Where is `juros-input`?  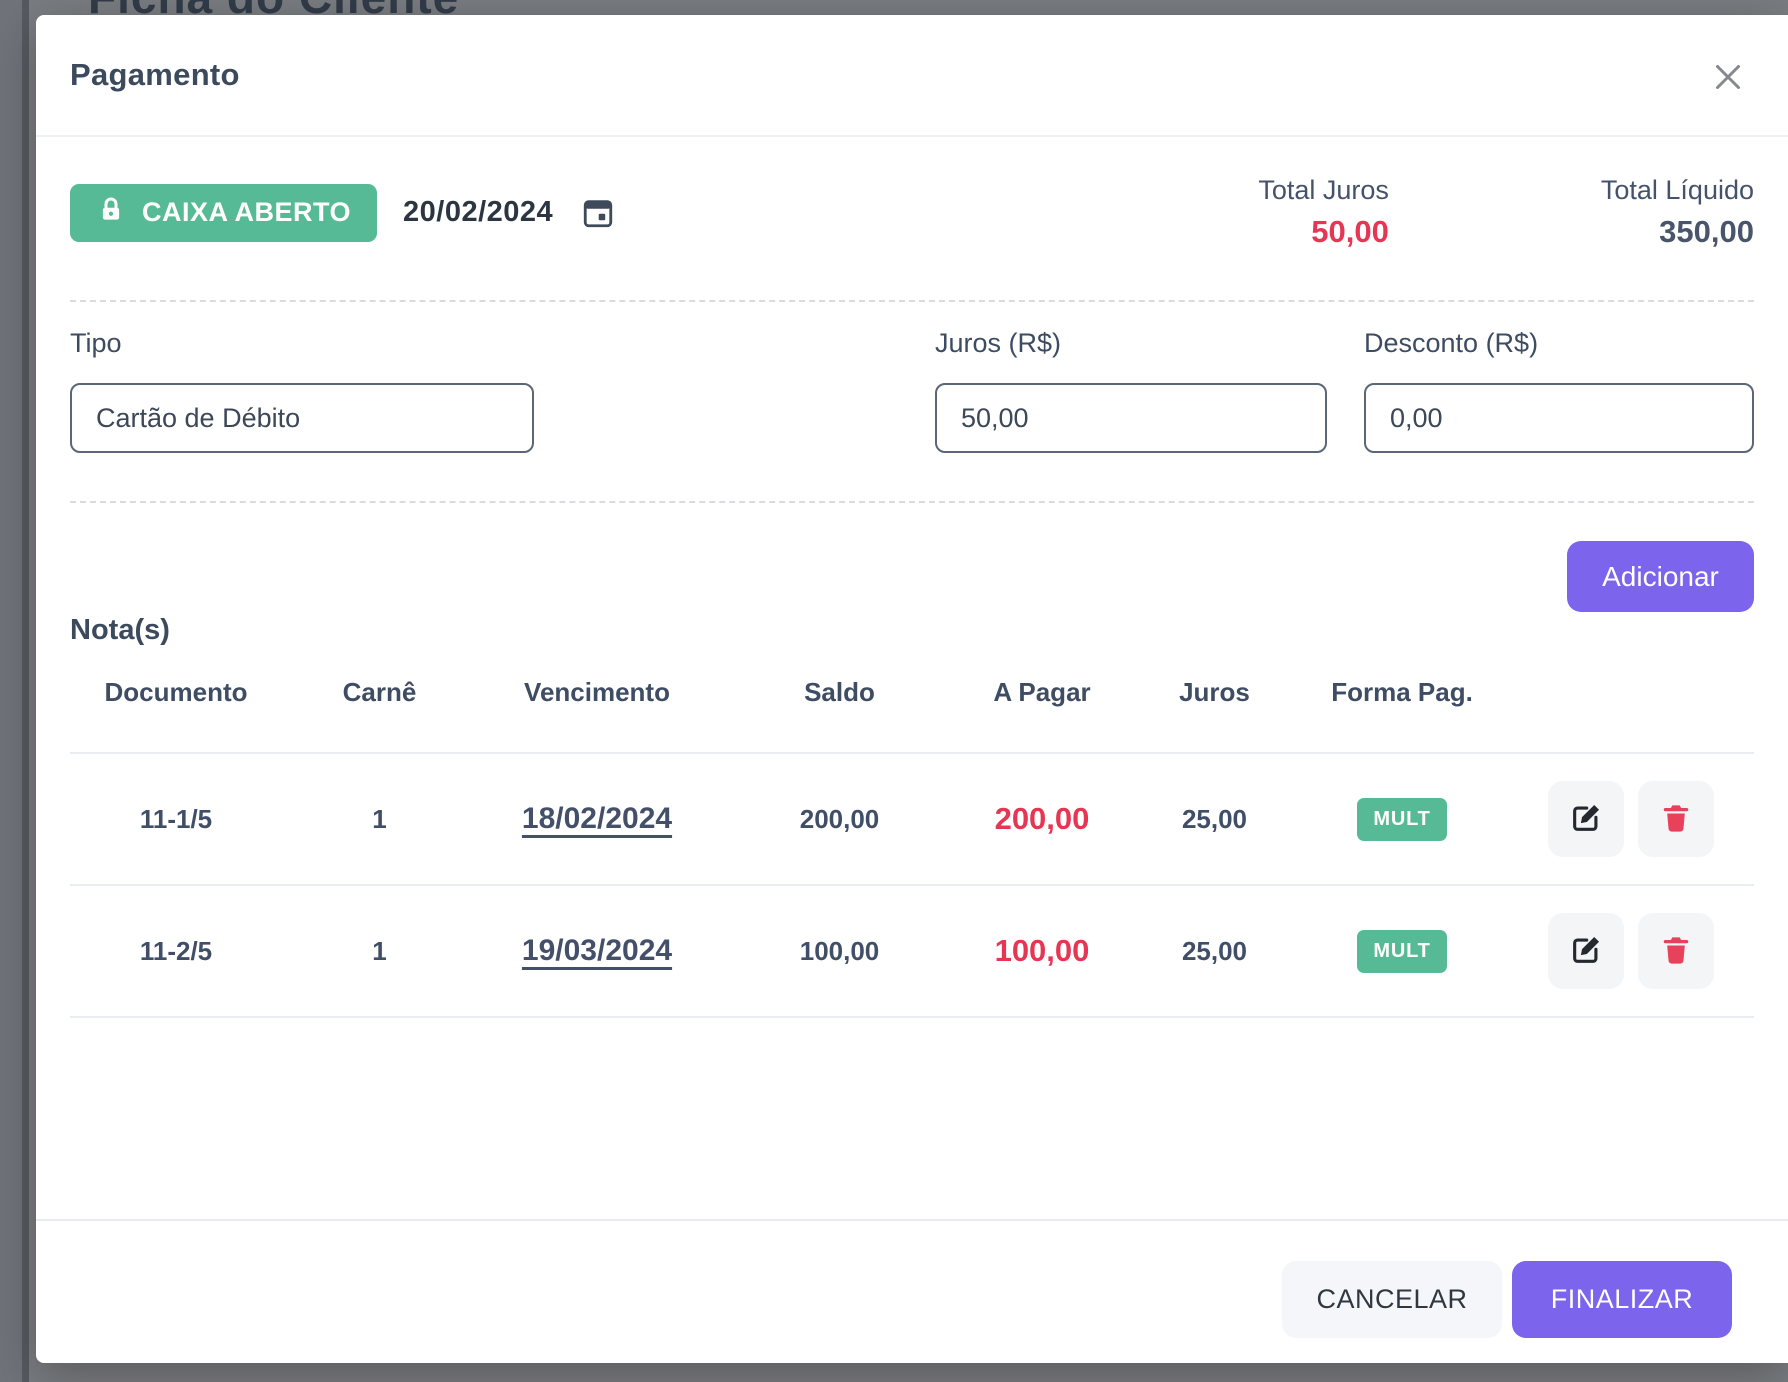 juros-input is located at coordinates (1131, 418).